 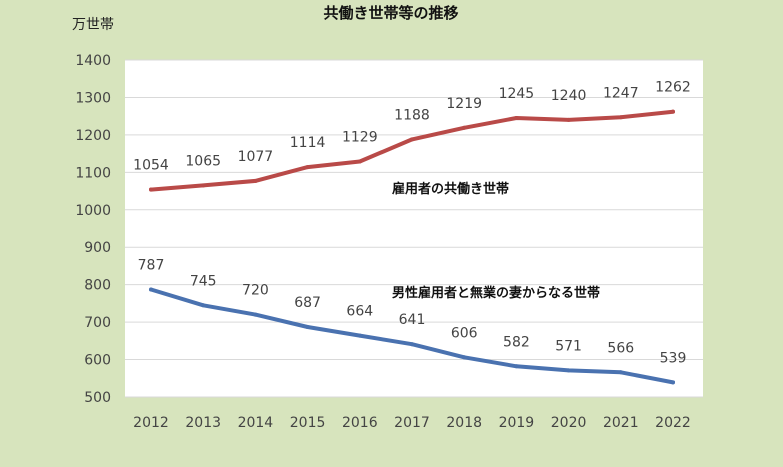 I want to click on data-label: 1219, so click(x=464, y=104).